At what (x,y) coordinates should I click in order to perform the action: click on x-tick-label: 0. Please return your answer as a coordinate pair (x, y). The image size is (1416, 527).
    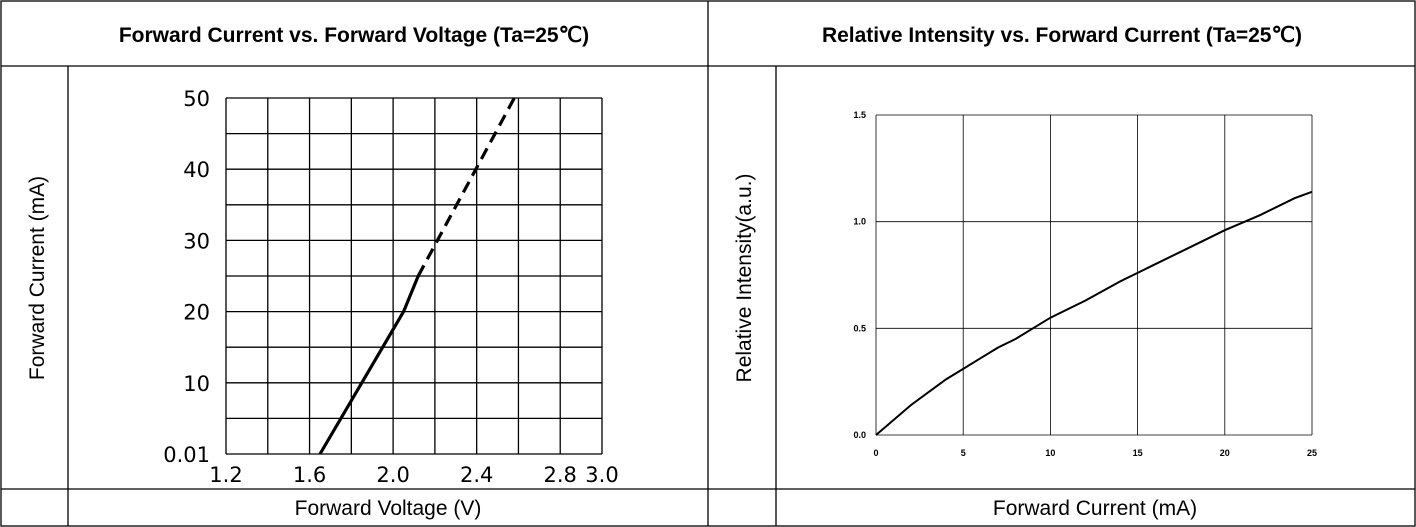
    Looking at the image, I should click on (875, 453).